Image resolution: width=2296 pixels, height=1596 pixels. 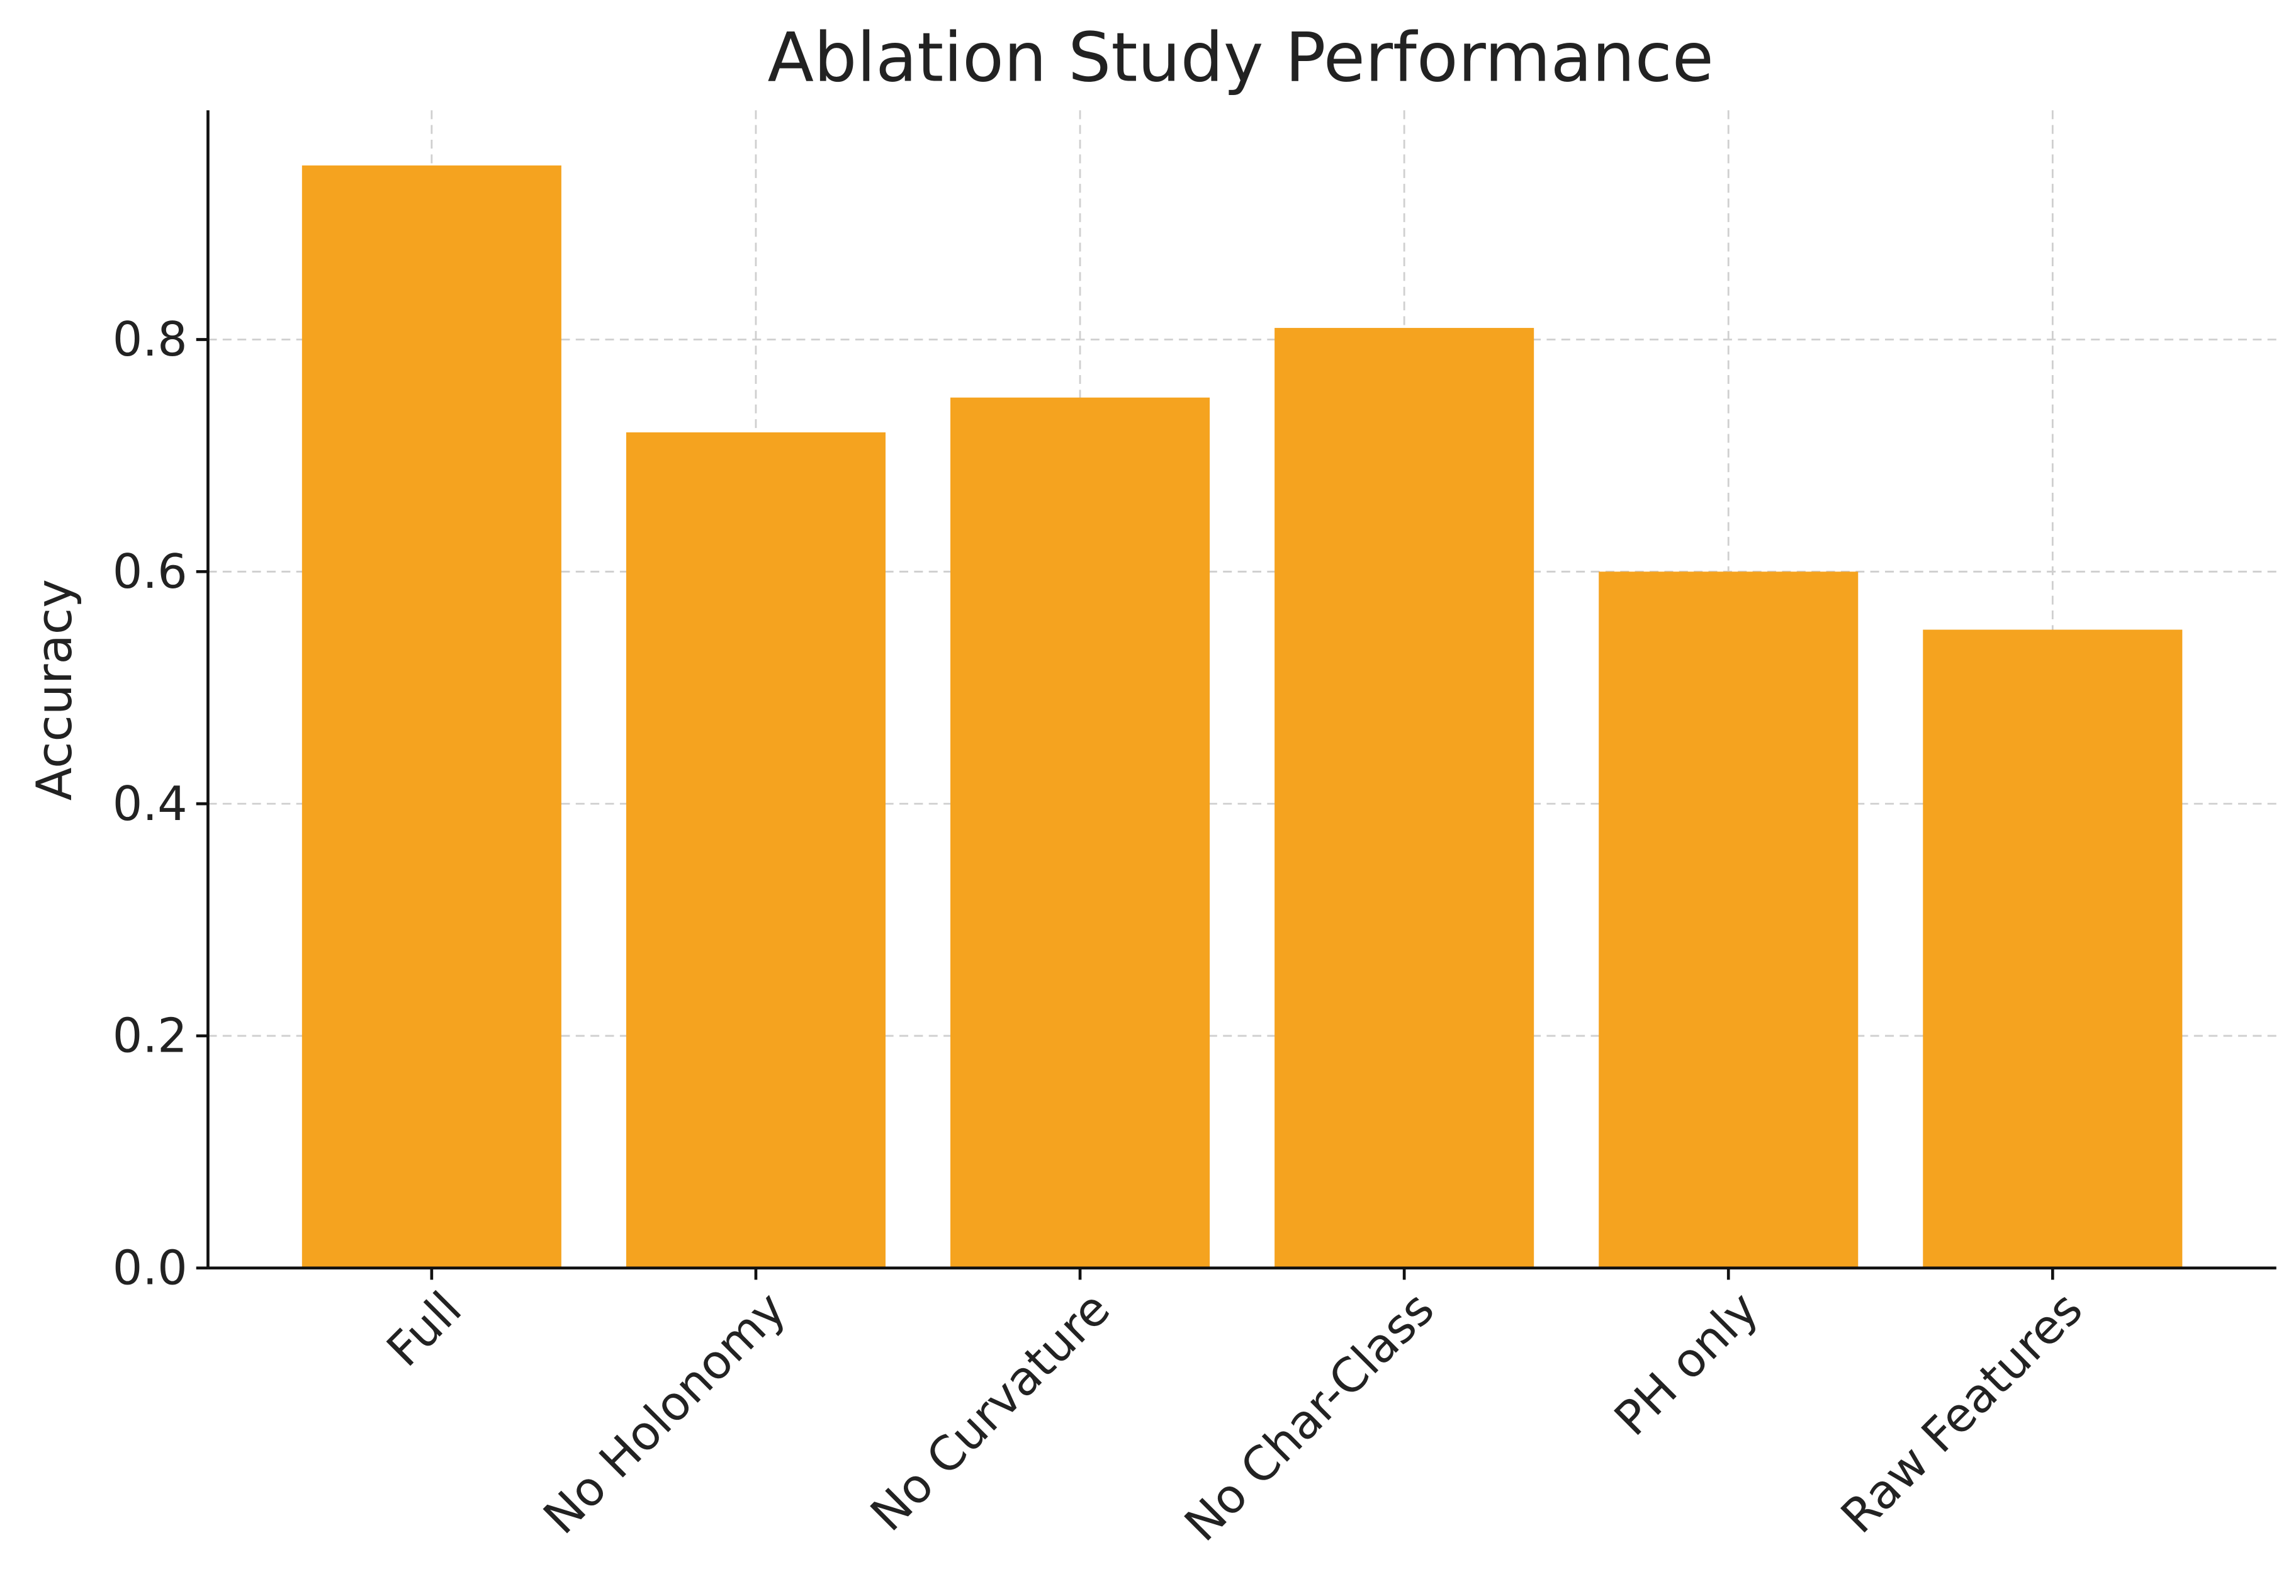 I want to click on x-tick-label: Full, so click(x=424, y=1329).